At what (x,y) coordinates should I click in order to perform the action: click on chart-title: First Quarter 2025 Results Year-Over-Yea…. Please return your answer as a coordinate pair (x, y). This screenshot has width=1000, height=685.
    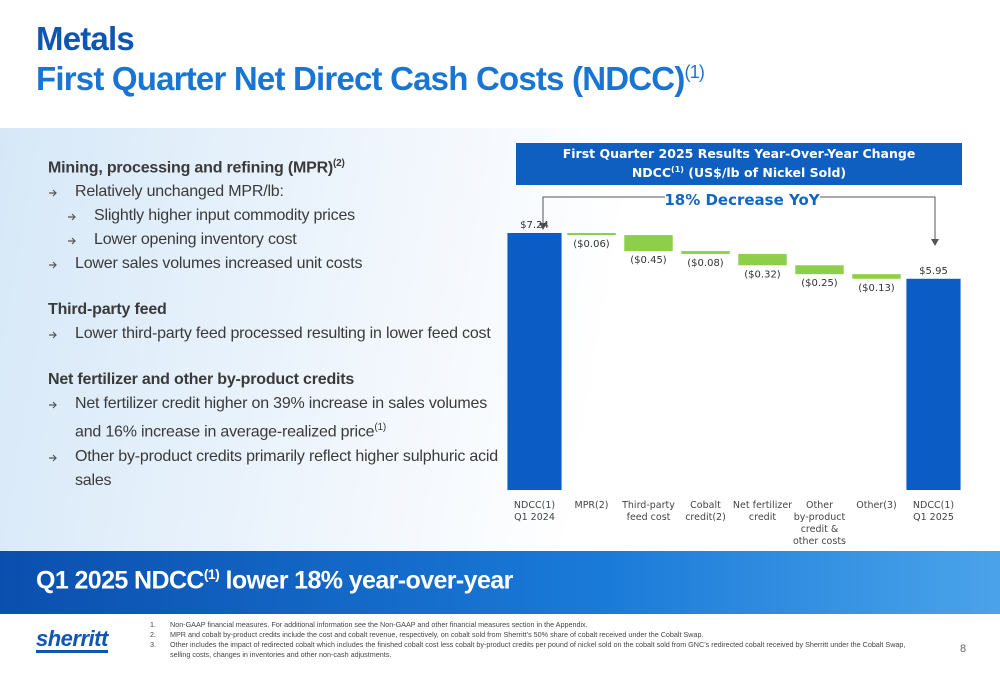
    Looking at the image, I should click on (739, 153).